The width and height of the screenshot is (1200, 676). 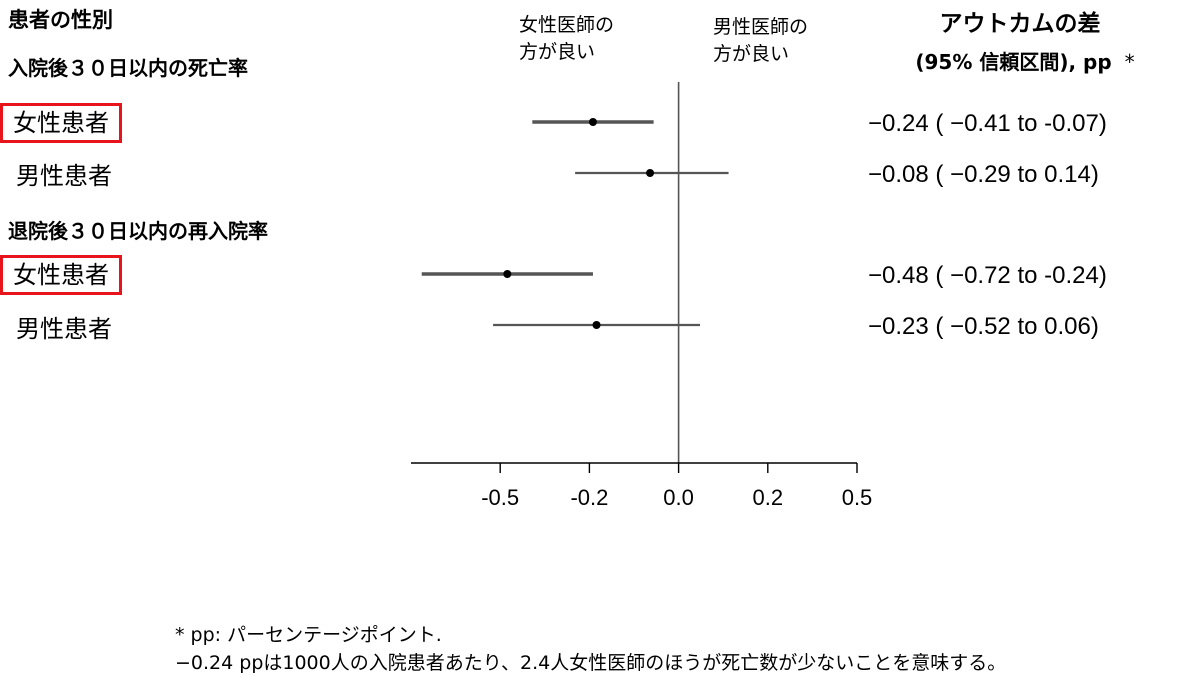 What do you see at coordinates (308, 635) in the screenshot?
I see `footnote-line-1: * pp: パーセンテージポイント.` at bounding box center [308, 635].